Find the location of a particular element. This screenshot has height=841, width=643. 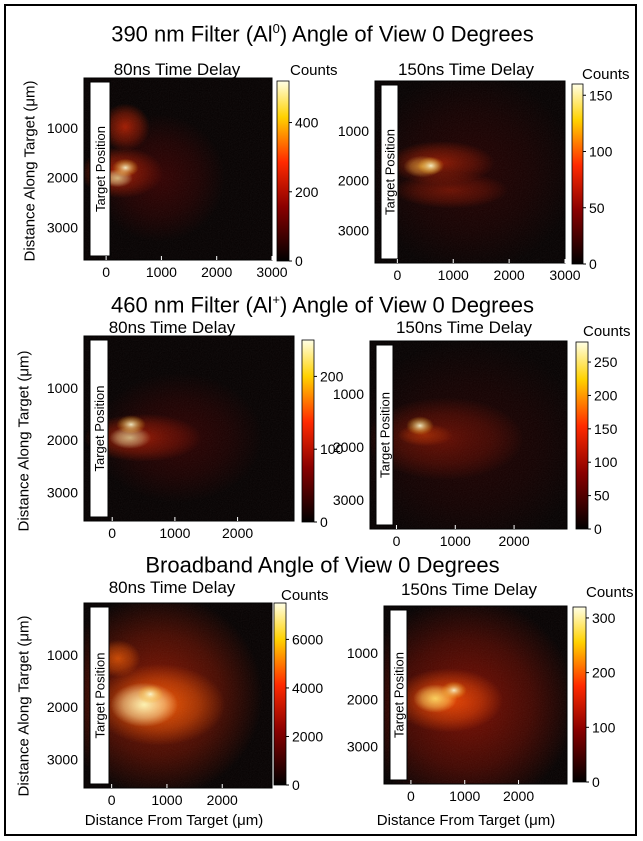

colorbar-tick-label: 4000 is located at coordinates (307, 688).